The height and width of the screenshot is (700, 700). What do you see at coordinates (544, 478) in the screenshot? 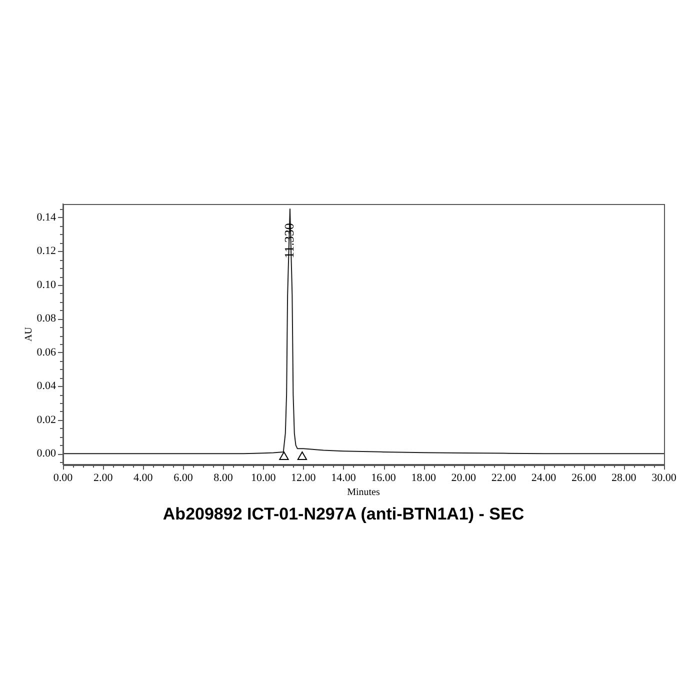
I see `x-tick-label: 24.00` at bounding box center [544, 478].